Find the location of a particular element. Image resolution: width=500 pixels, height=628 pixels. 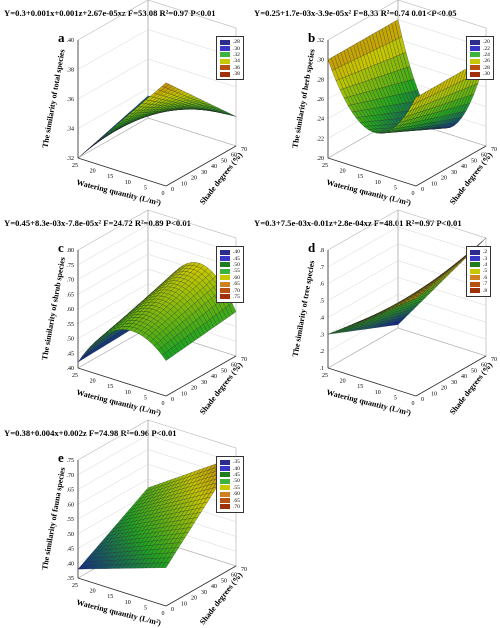

legend-label: .38 is located at coordinates (236, 74).